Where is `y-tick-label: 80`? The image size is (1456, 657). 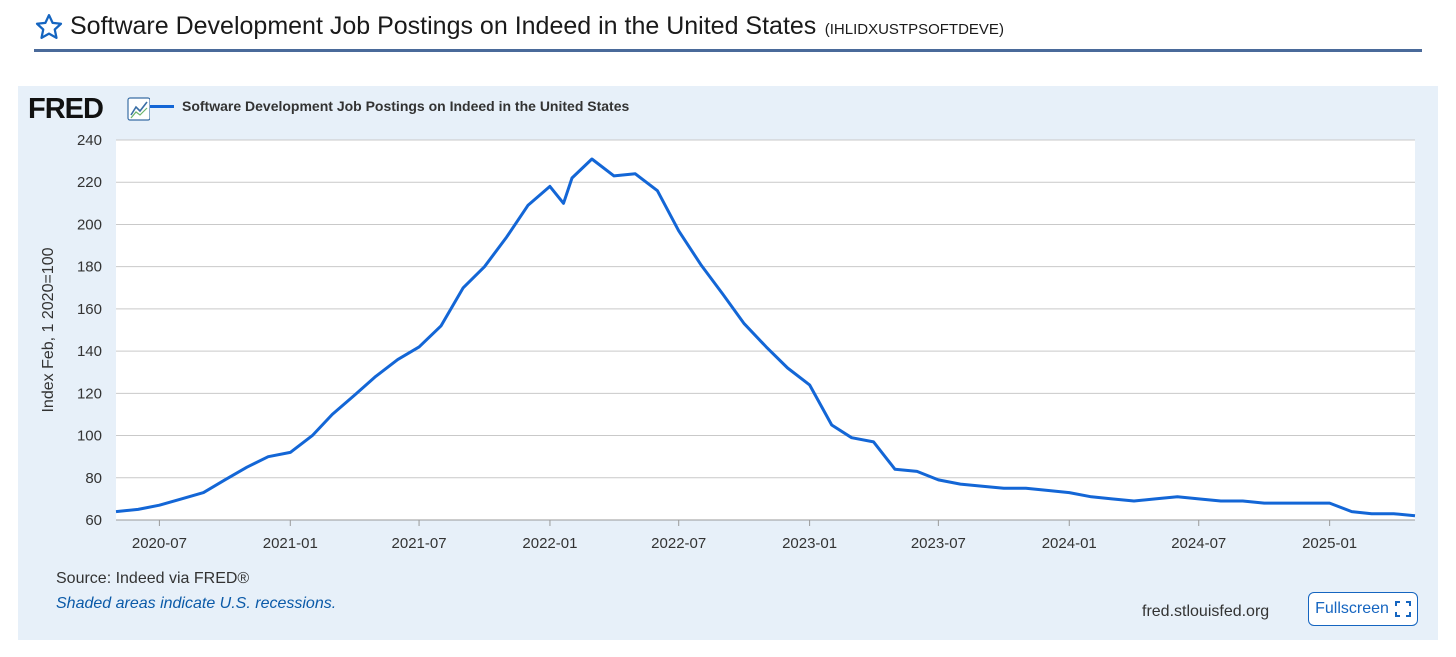 y-tick-label: 80 is located at coordinates (93, 478).